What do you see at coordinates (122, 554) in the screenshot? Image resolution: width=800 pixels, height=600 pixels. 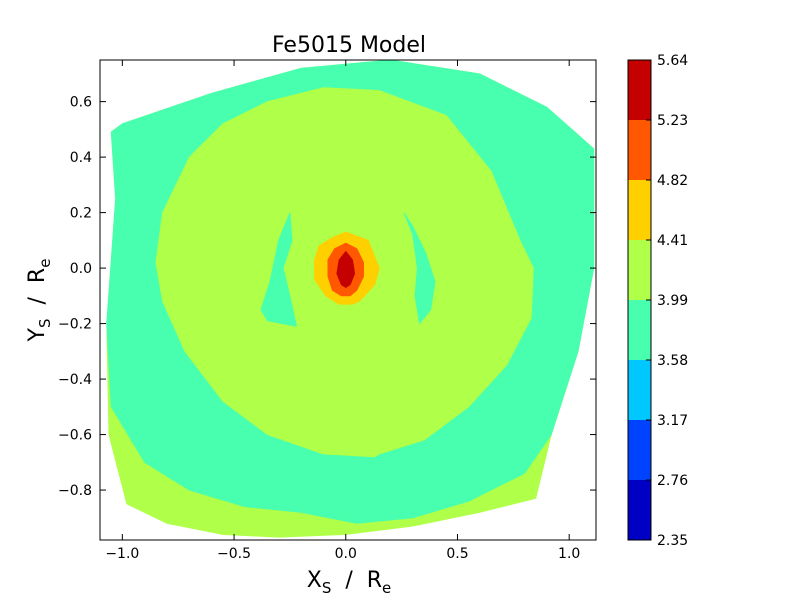 I see `x-tick-label: −1.0` at bounding box center [122, 554].